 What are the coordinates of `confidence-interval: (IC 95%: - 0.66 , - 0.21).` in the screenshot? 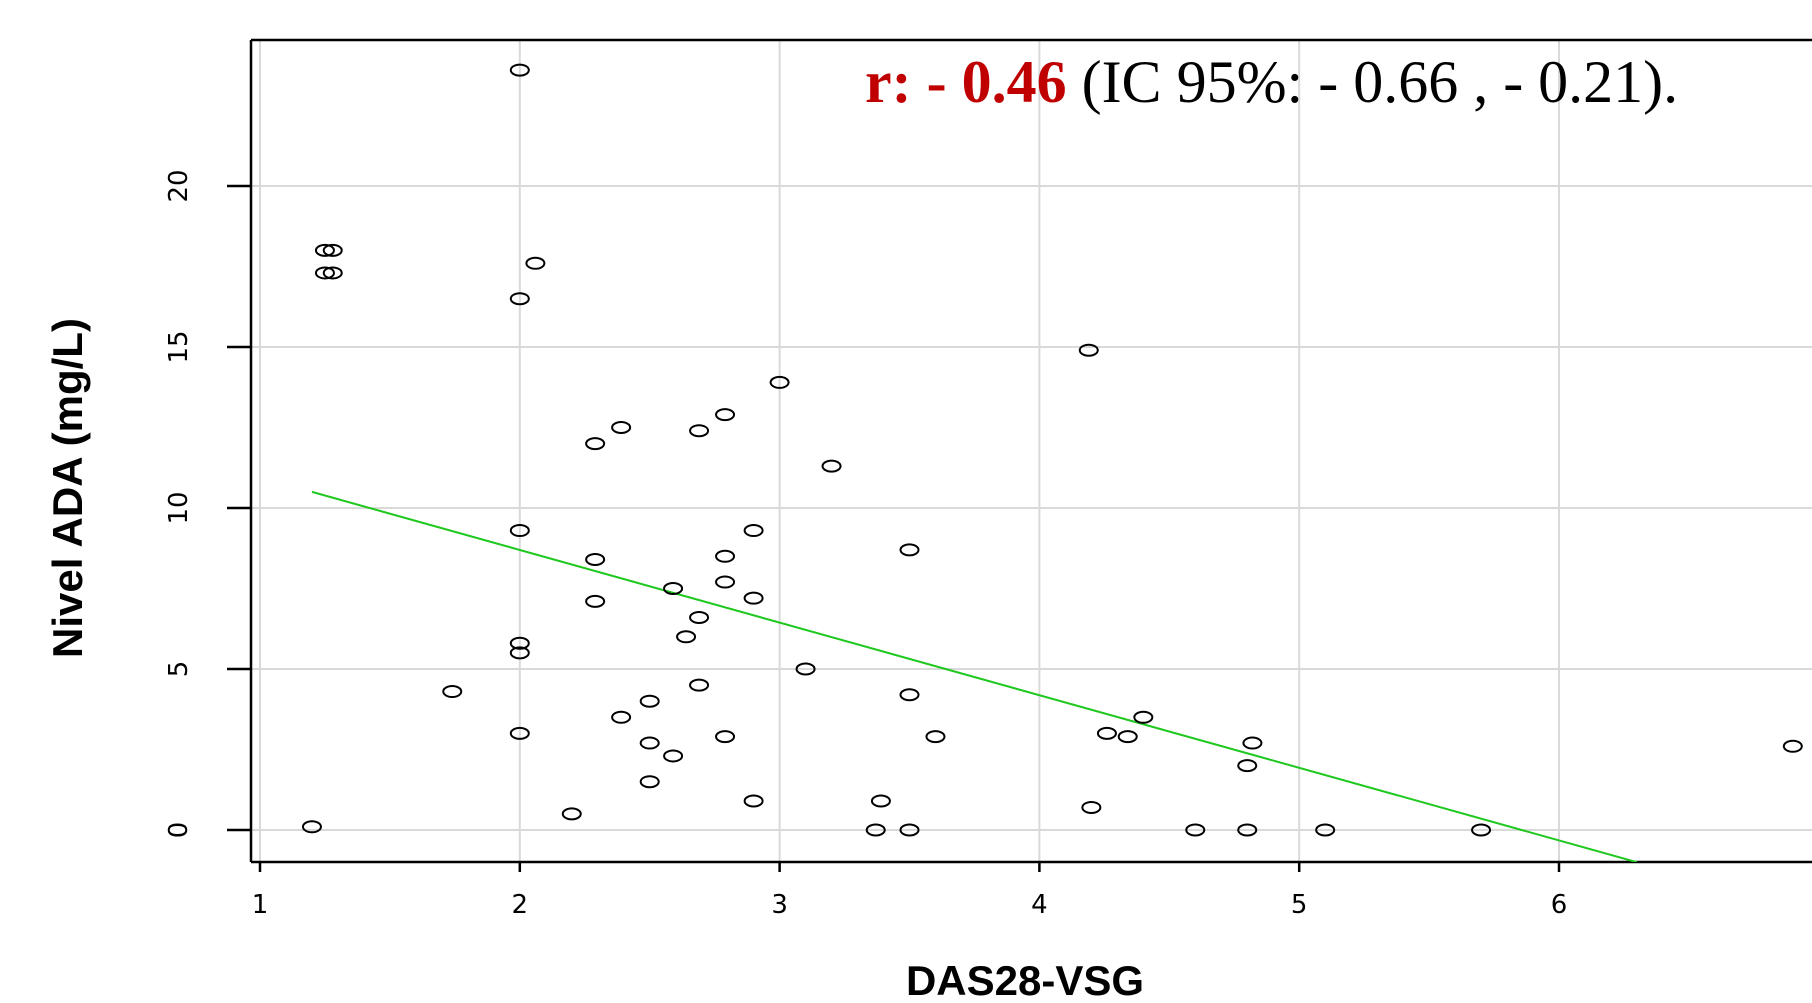 It's located at (1373, 82).